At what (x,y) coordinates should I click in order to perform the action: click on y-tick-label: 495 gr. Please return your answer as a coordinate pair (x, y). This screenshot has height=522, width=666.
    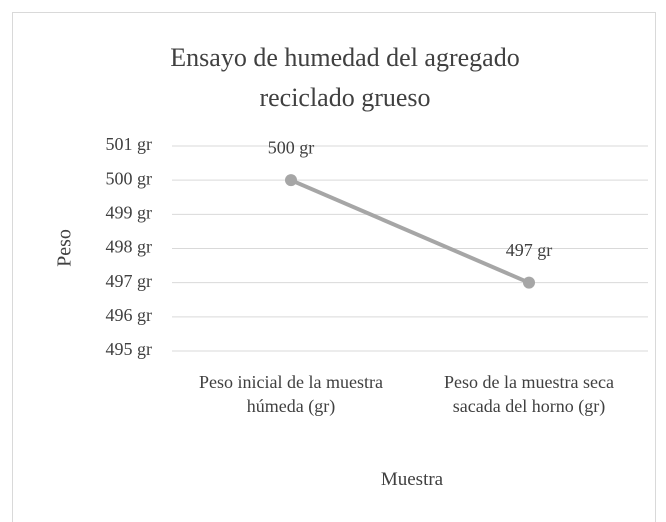
    Looking at the image, I should click on (129, 349).